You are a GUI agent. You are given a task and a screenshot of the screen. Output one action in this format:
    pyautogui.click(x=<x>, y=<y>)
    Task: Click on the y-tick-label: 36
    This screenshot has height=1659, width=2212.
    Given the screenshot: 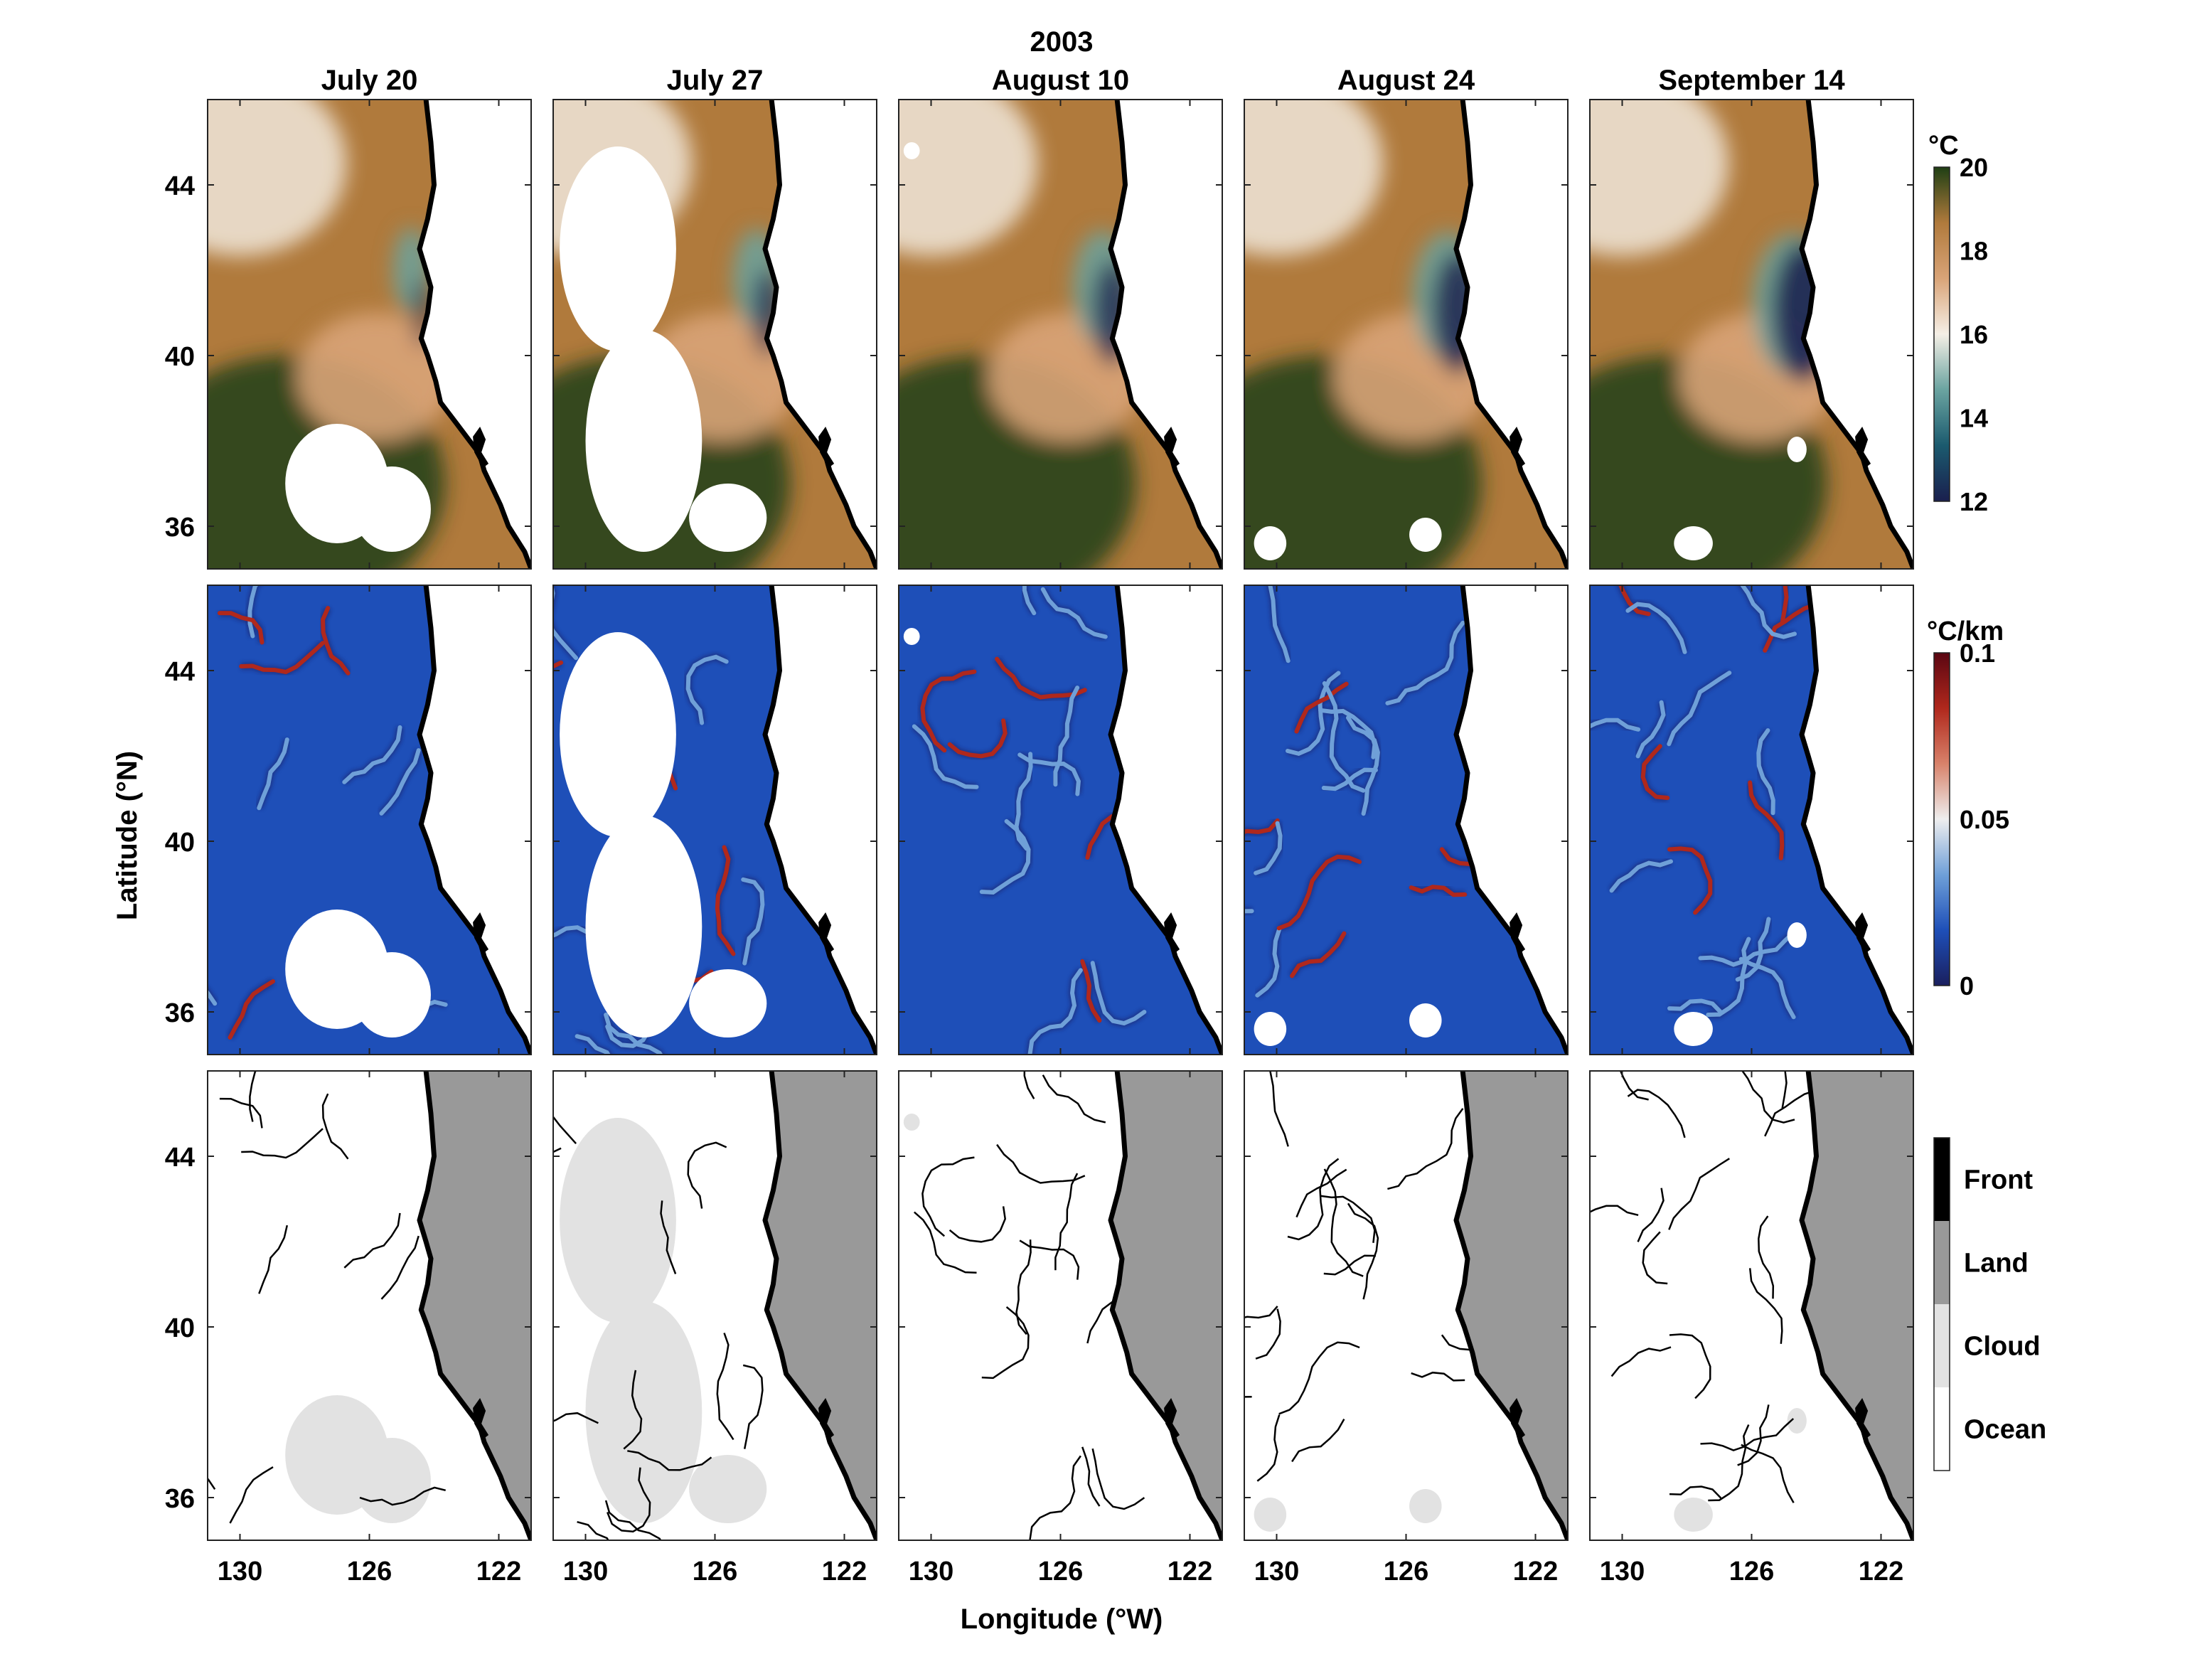 What is the action you would take?
    pyautogui.click(x=180, y=528)
    